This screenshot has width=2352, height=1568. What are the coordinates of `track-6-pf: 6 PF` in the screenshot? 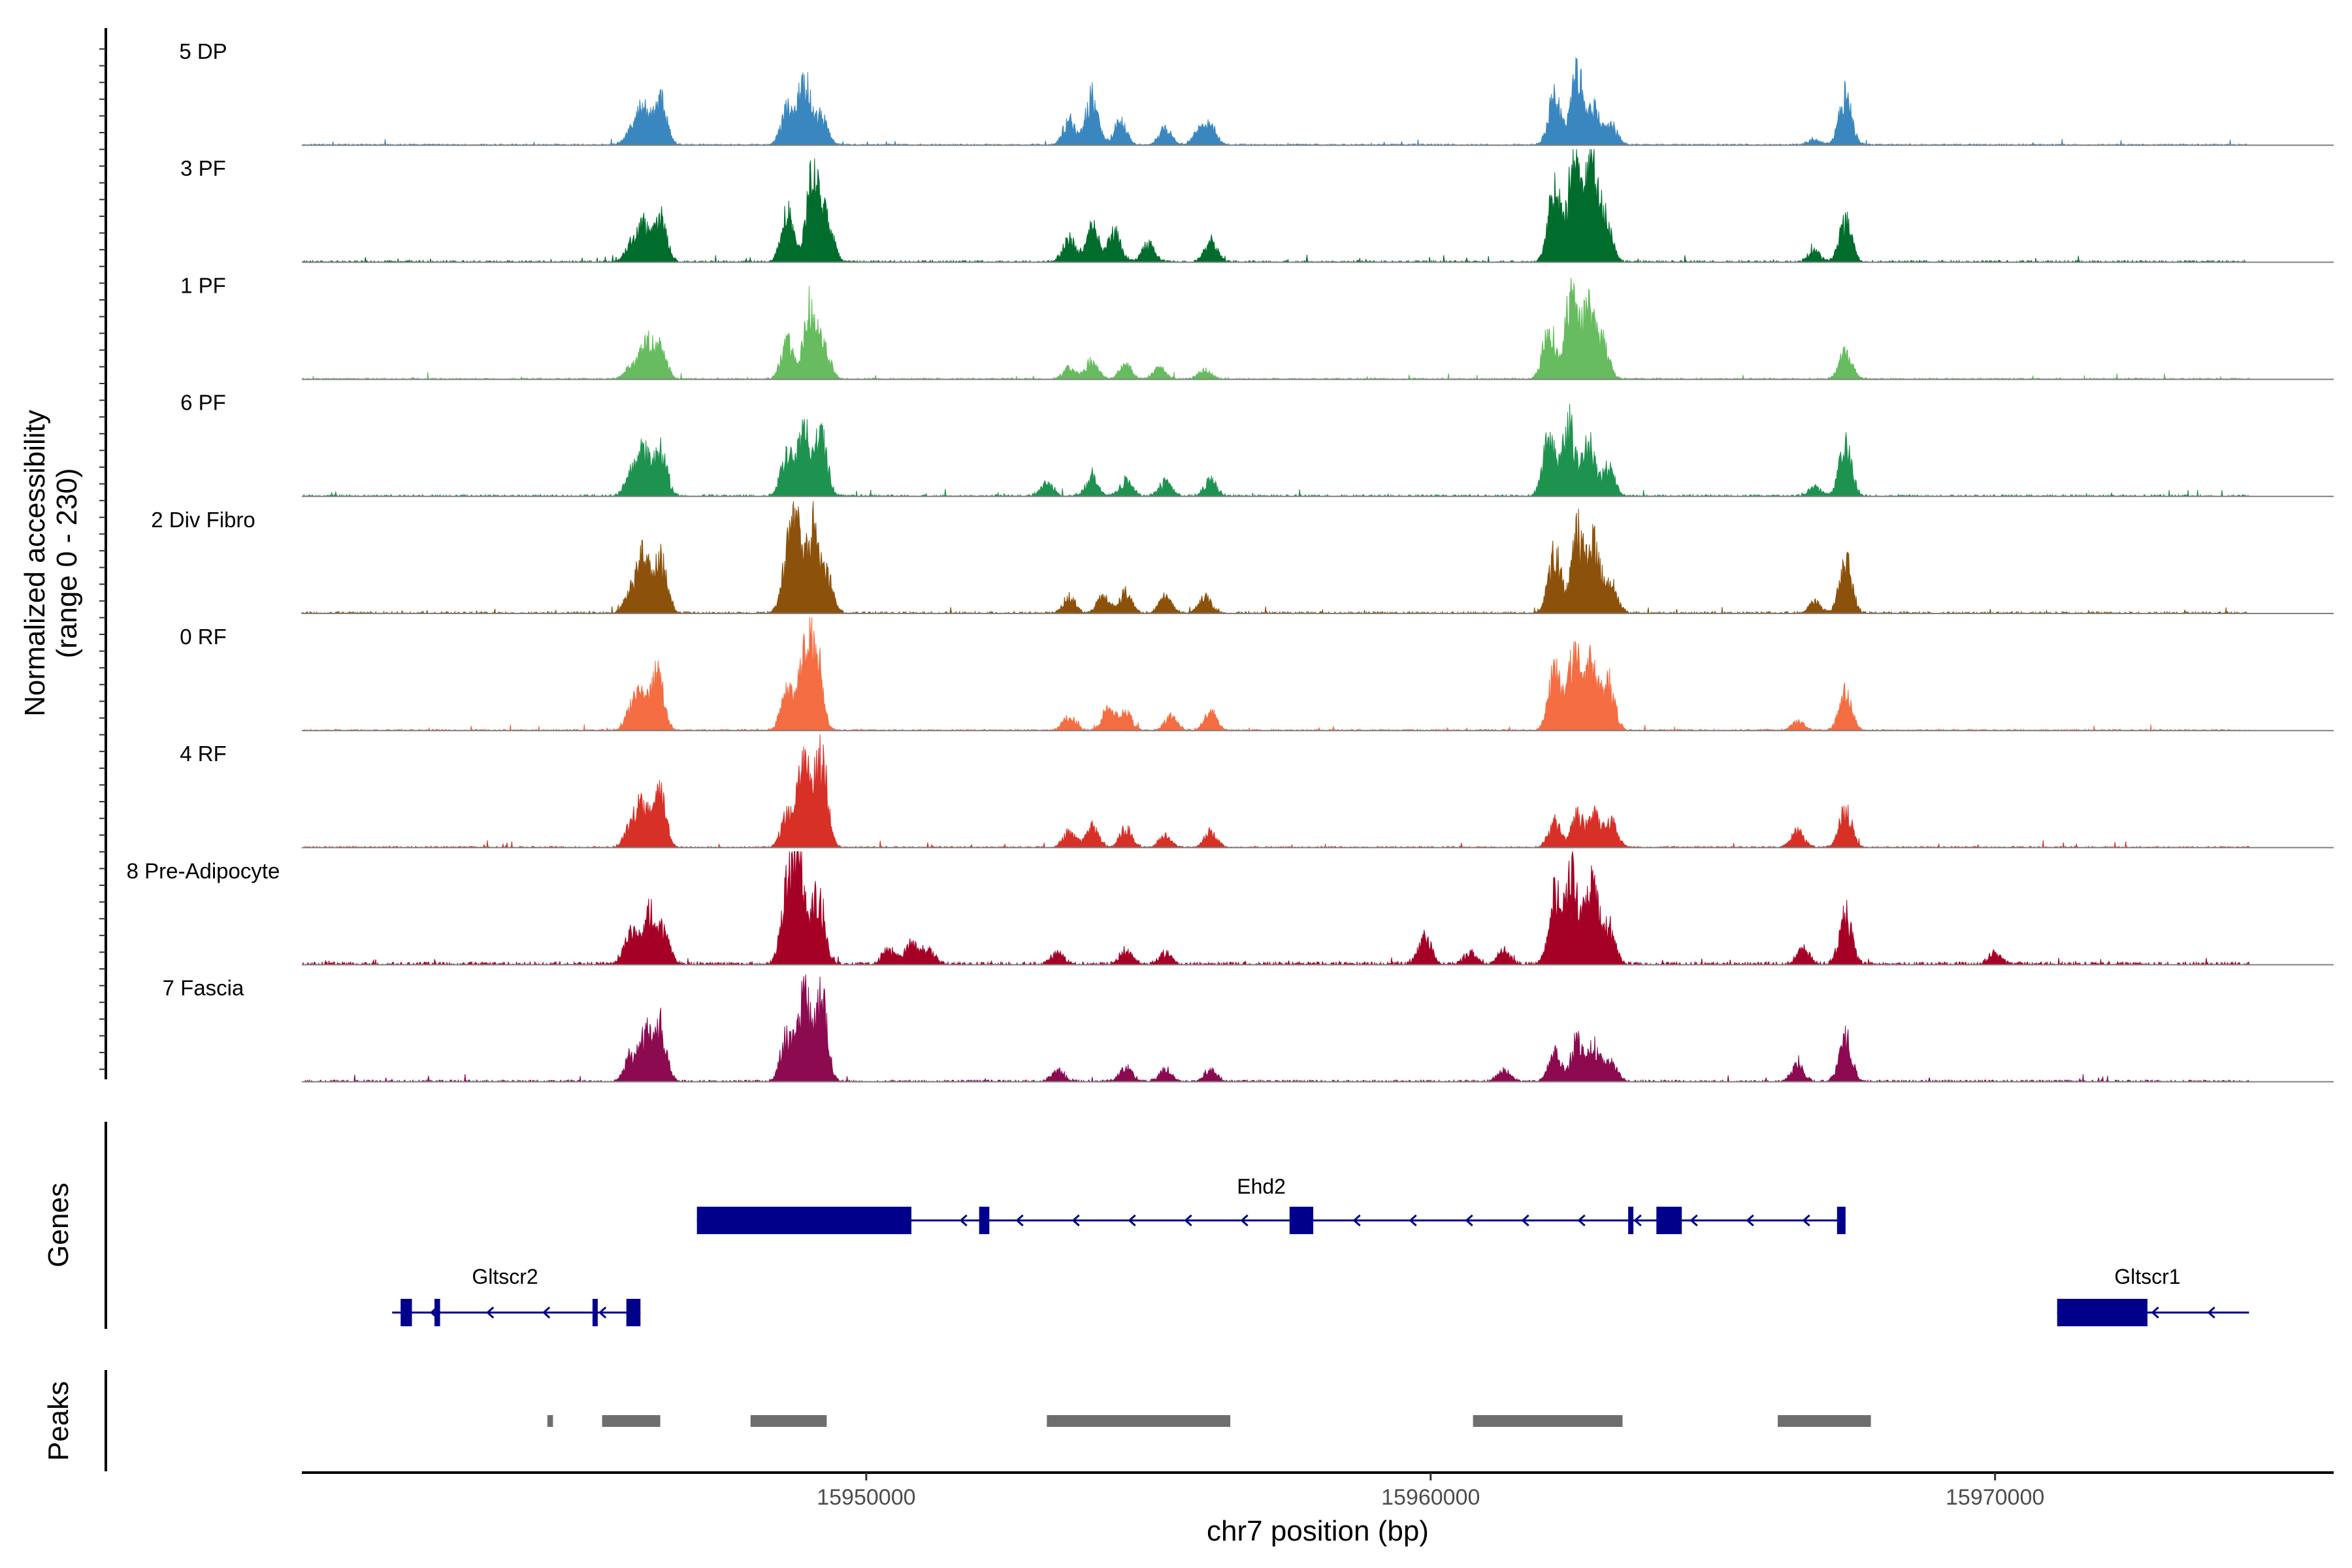 It's located at (1257, 444).